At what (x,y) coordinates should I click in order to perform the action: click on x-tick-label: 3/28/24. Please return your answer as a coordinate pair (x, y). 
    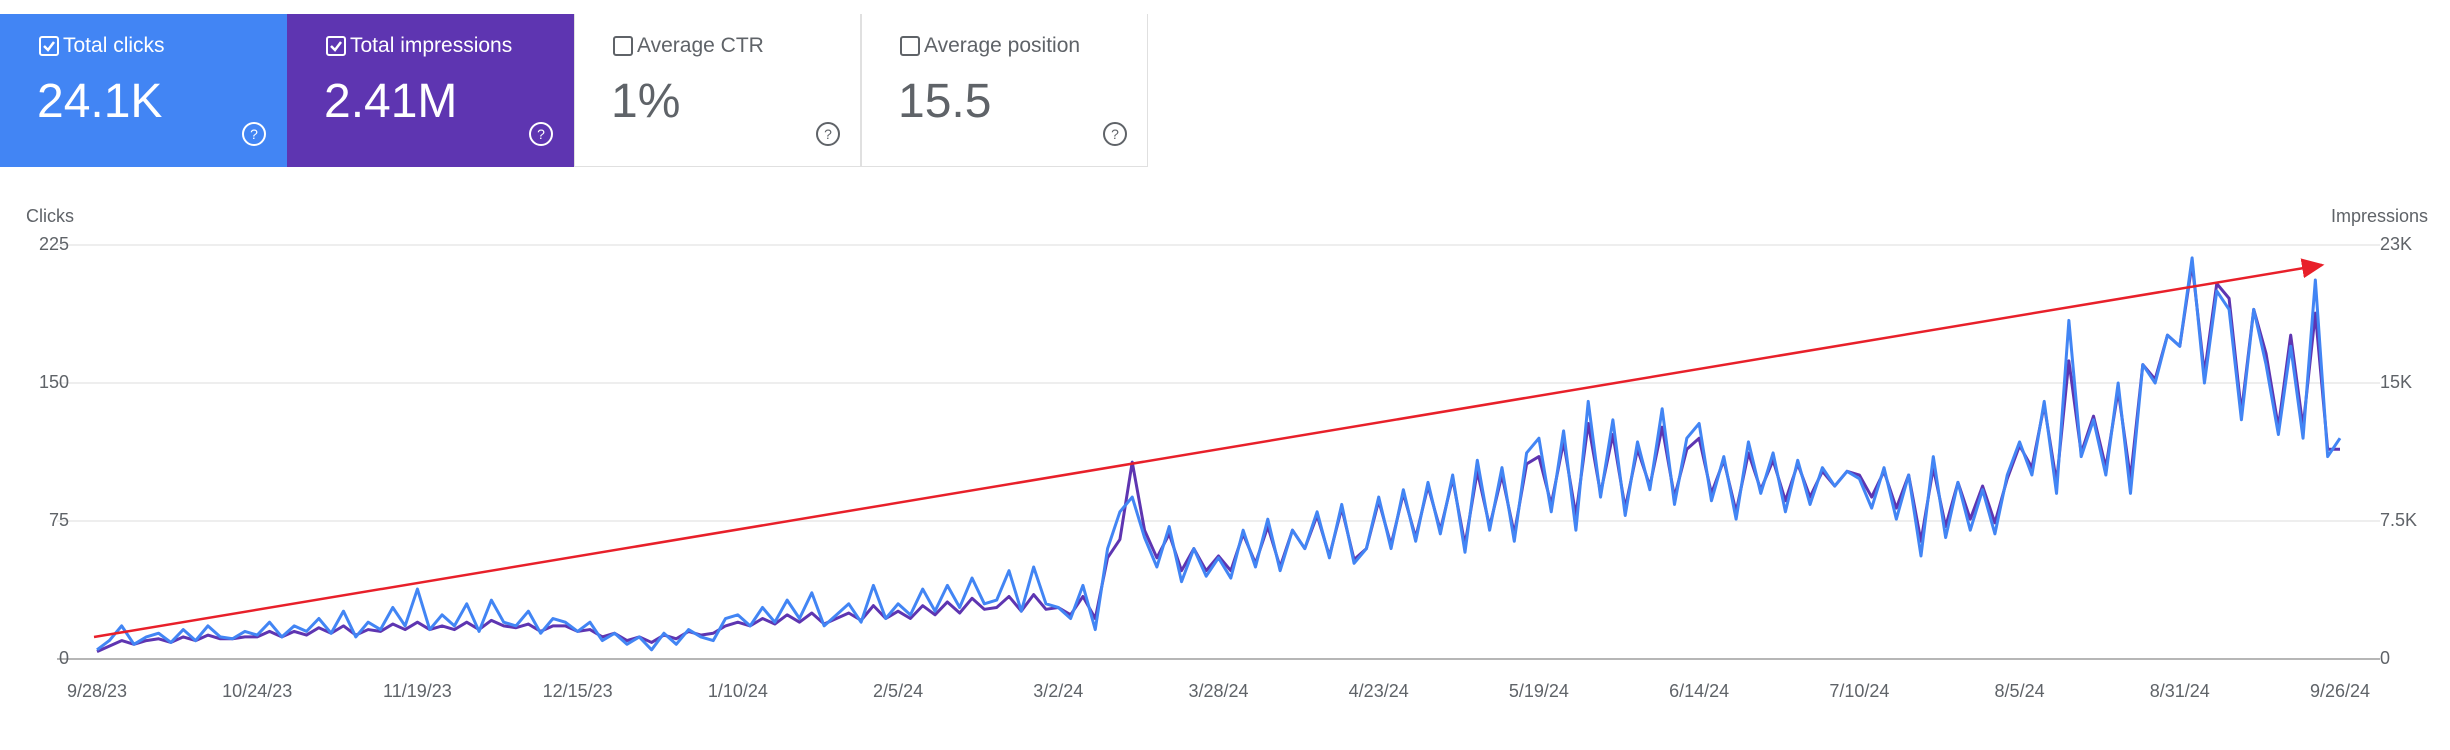
    Looking at the image, I should click on (1218, 691).